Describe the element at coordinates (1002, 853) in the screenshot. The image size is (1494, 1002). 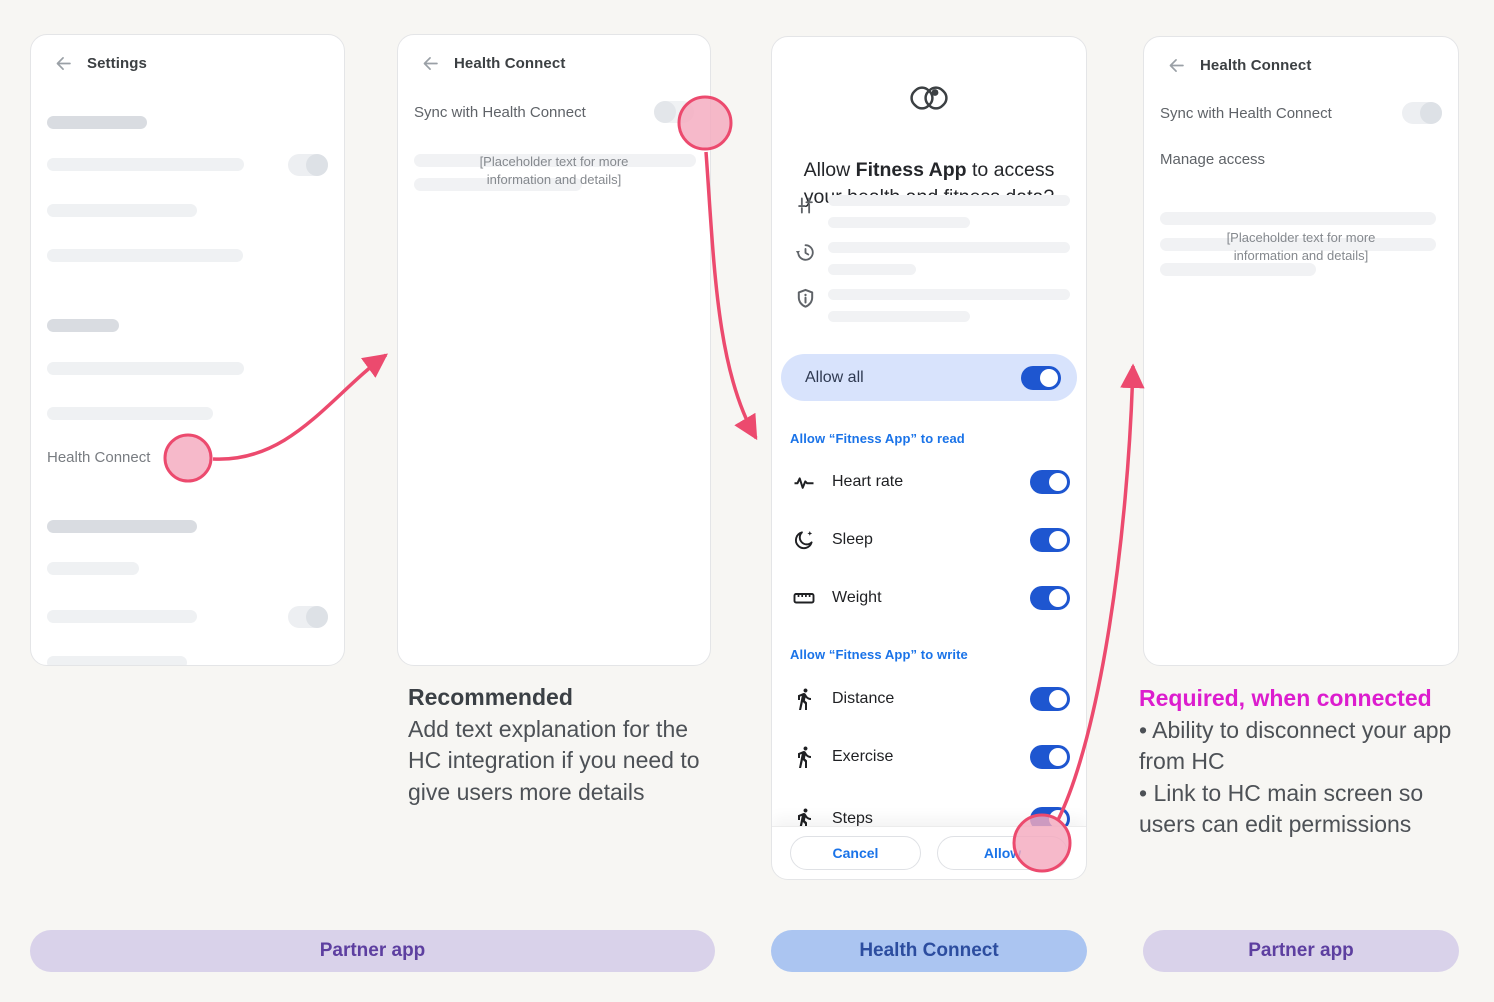
I see `allow-button: Allow` at that location.